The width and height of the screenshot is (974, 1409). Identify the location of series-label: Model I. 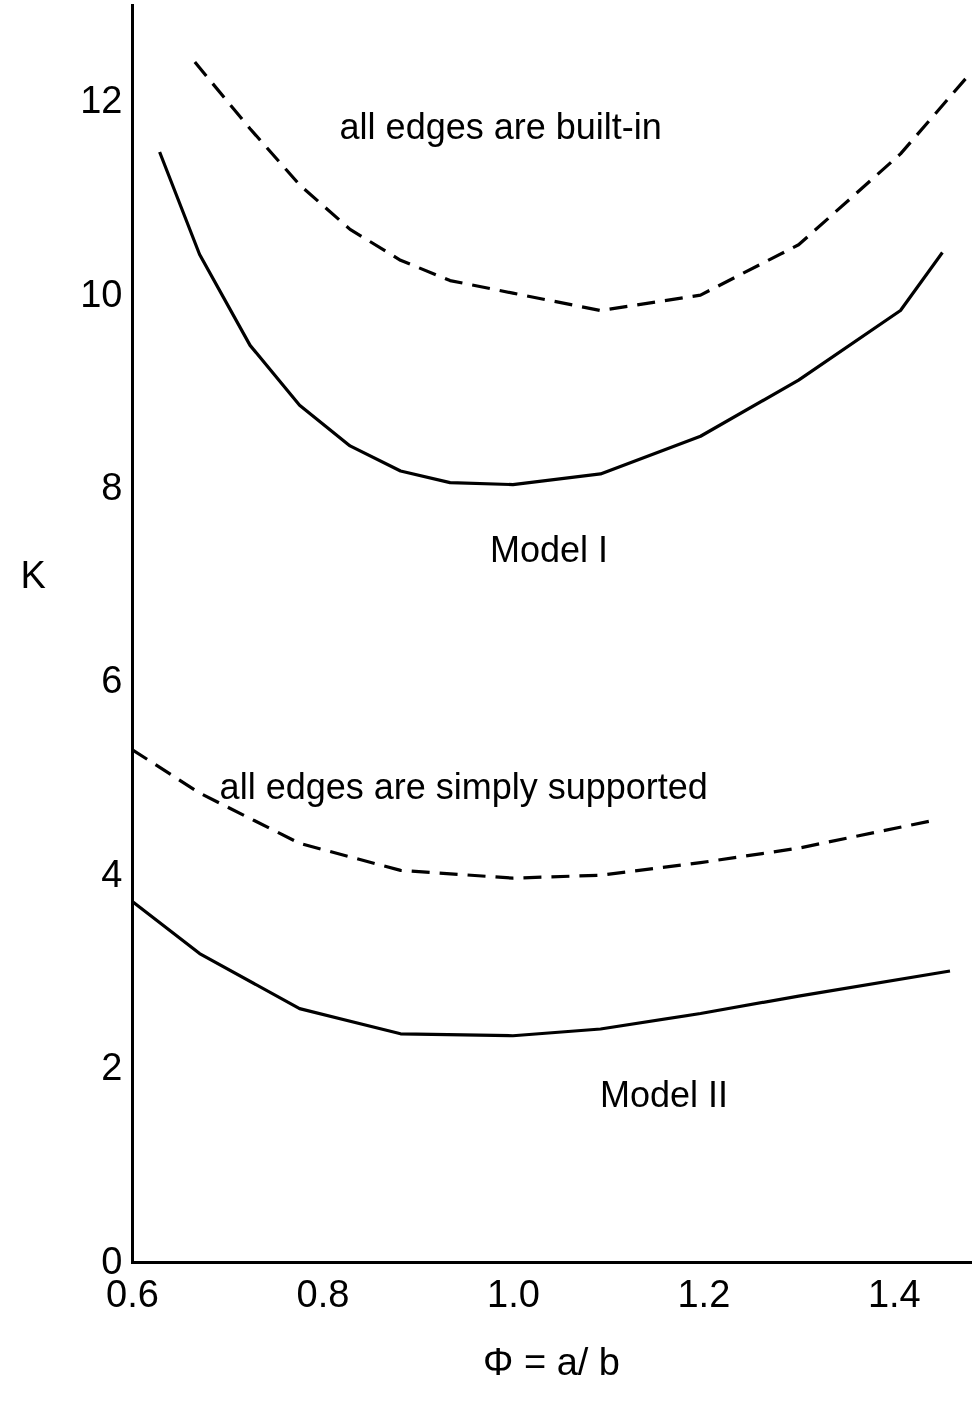
(548, 549).